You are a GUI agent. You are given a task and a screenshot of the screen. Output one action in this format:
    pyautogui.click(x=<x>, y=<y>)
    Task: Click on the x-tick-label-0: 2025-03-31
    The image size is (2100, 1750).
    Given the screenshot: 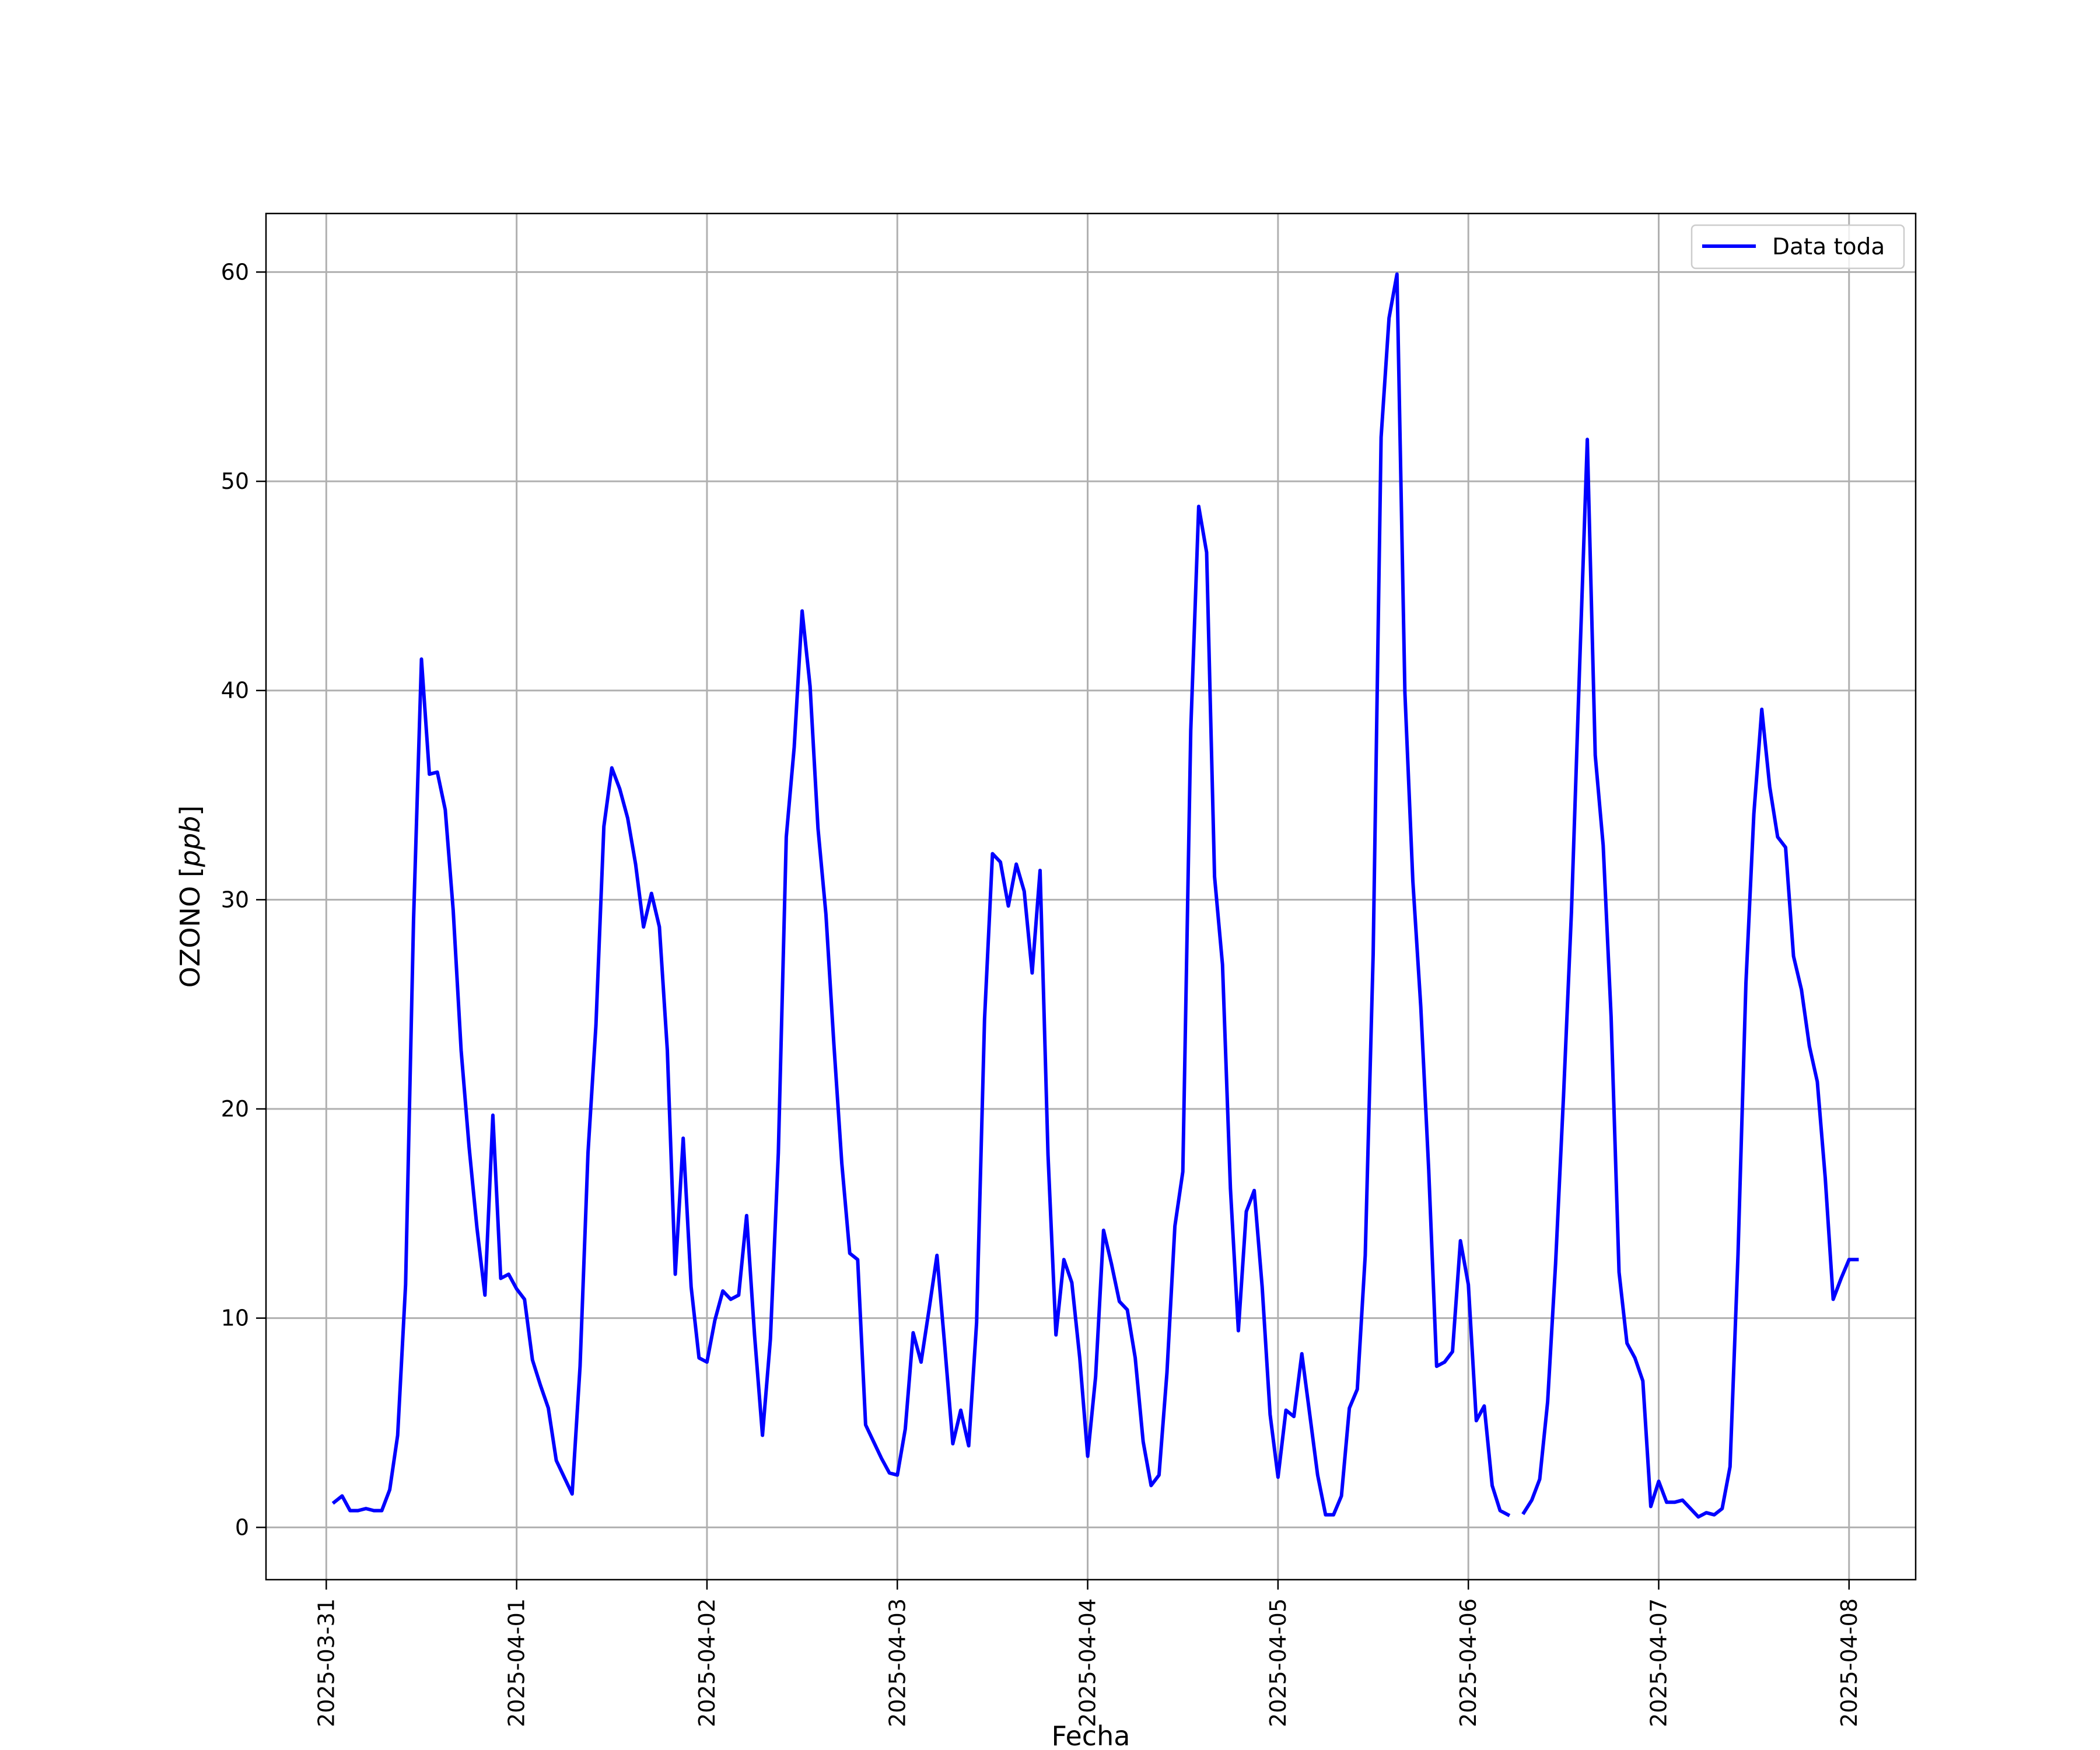 What is the action you would take?
    pyautogui.click(x=326, y=1662)
    